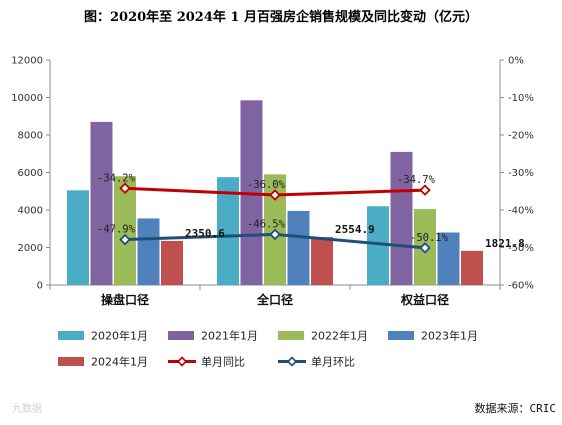 The height and width of the screenshot is (425, 562). Describe the element at coordinates (40, 286) in the screenshot. I see `y-left-tick-label: 0` at that location.